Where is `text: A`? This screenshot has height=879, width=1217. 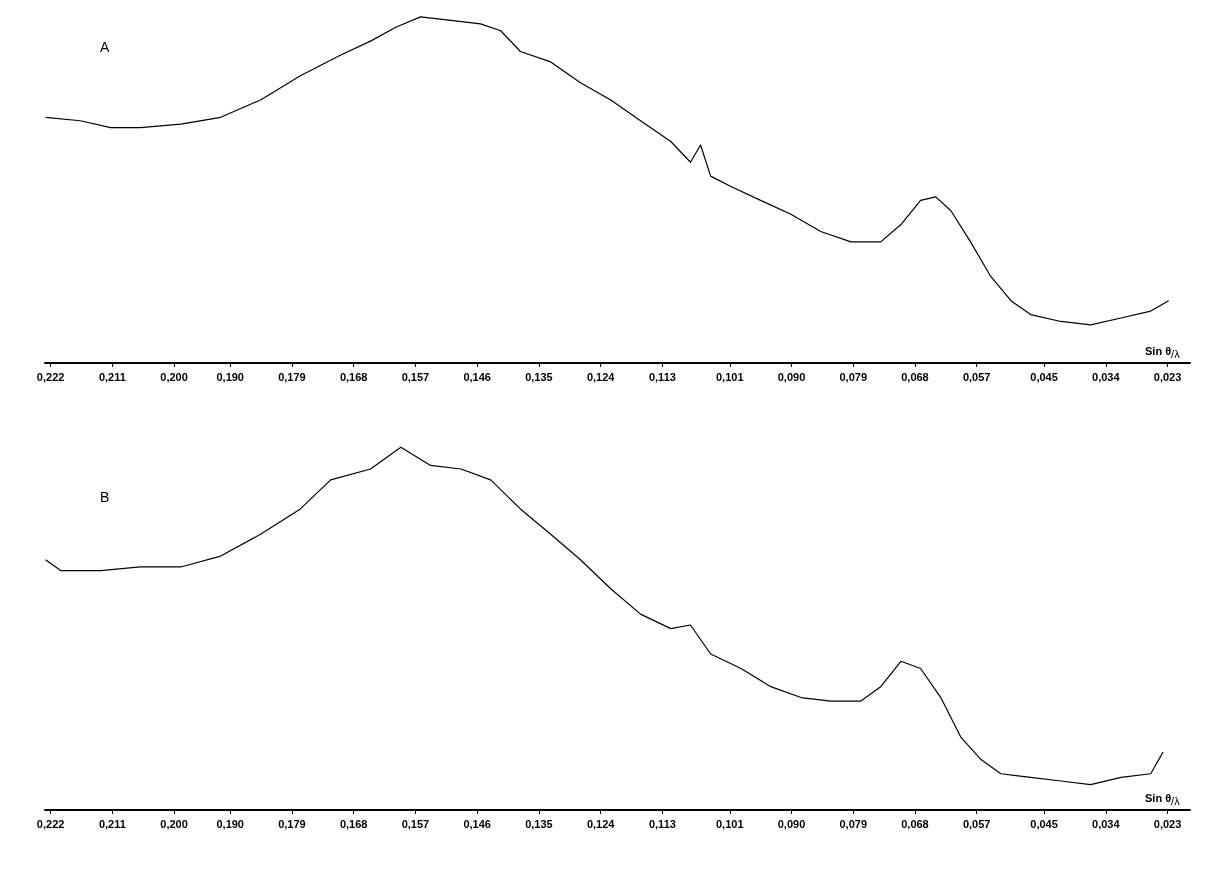 text: A is located at coordinates (105, 47).